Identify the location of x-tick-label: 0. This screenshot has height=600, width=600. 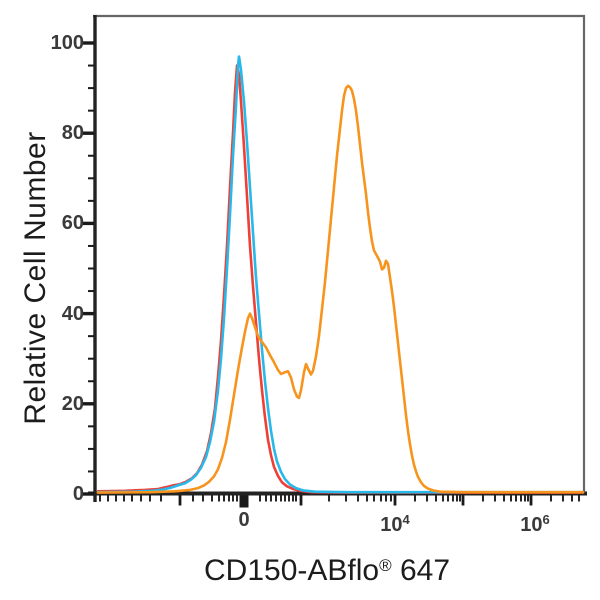
(244, 520).